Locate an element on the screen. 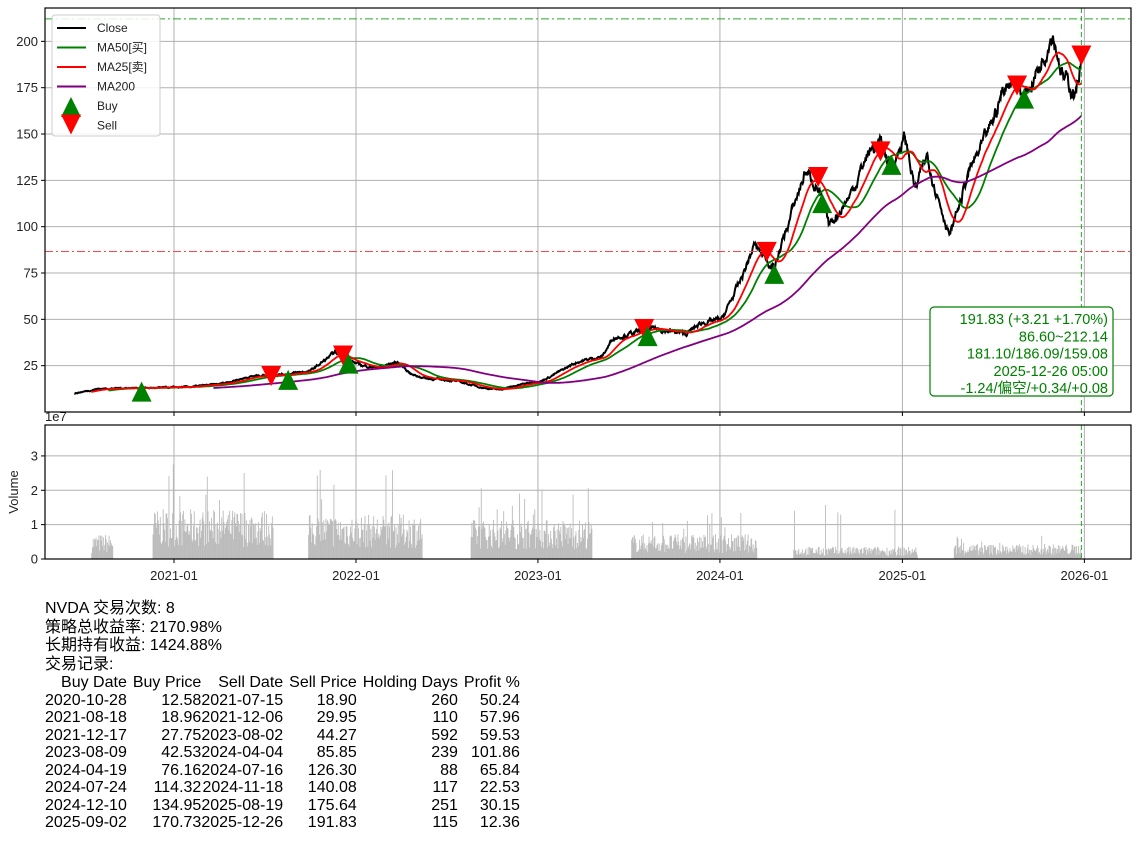 Image resolution: width=1139 pixels, height=843 pixels. x-tick-label: 2025-01 is located at coordinates (903, 575).